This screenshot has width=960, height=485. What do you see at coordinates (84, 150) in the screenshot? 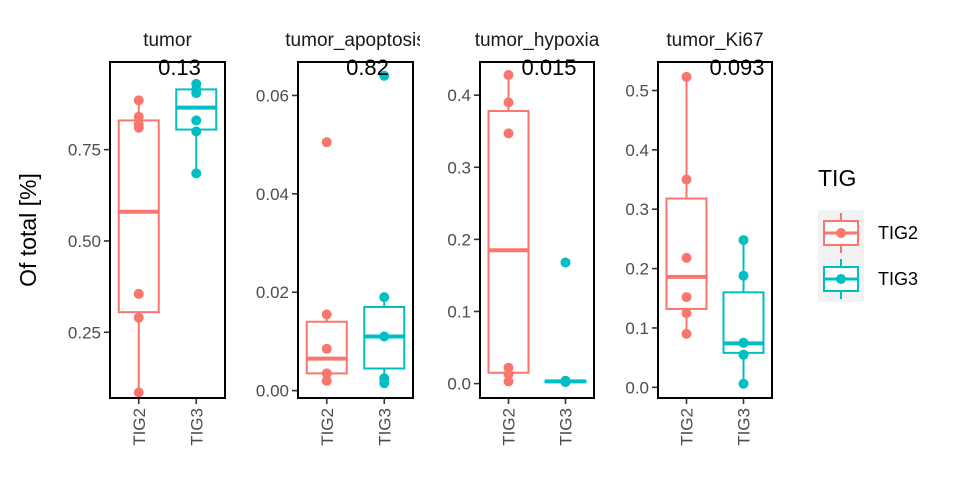
I see `y-tick-label: 0.75` at bounding box center [84, 150].